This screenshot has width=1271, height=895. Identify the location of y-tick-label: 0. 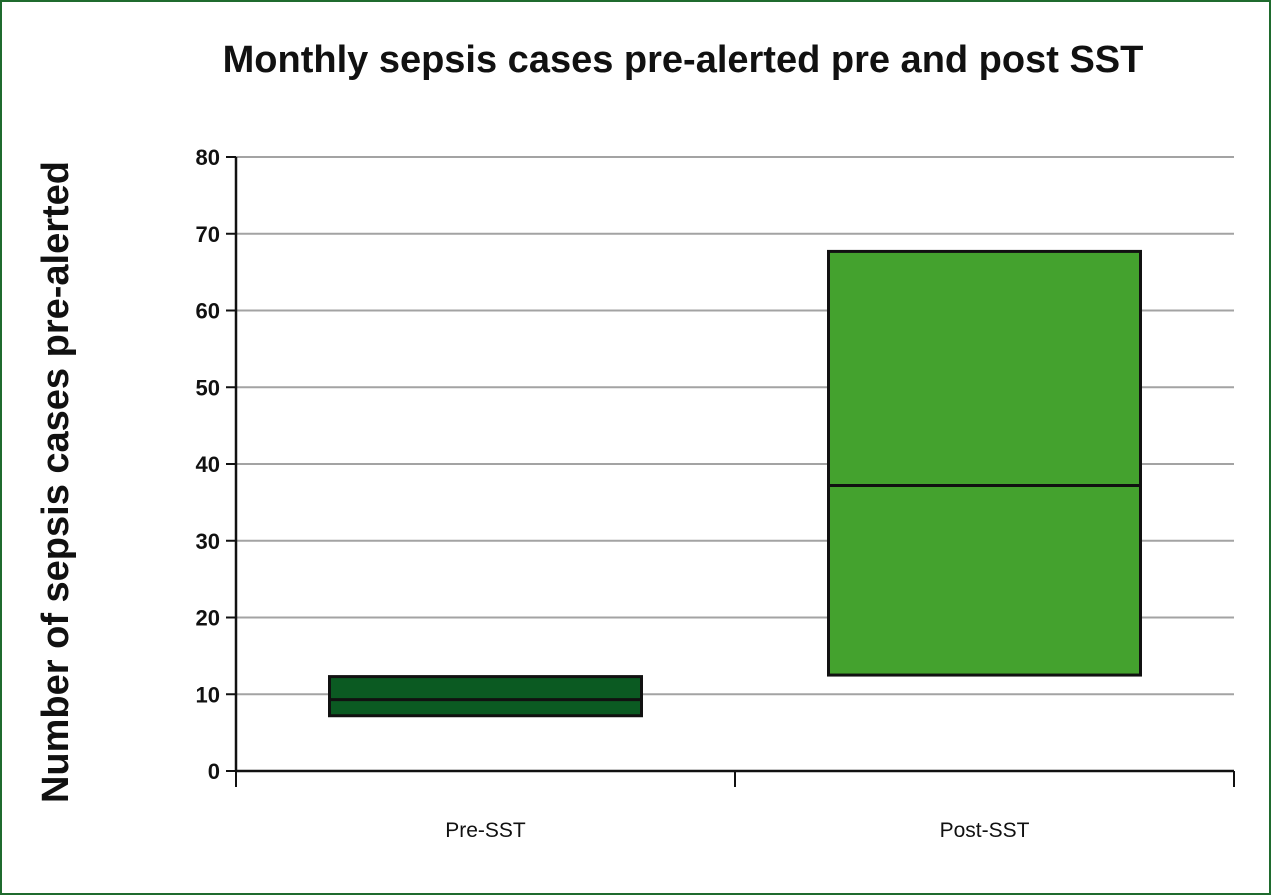
(214, 771).